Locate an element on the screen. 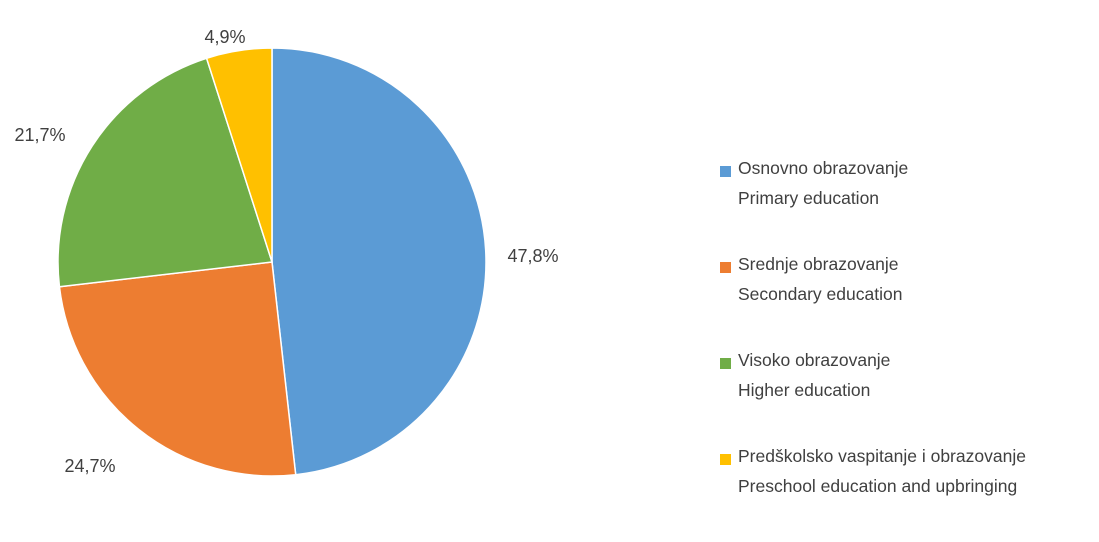  legend-label-secondary: Srednje obrazovanje is located at coordinates (818, 264).